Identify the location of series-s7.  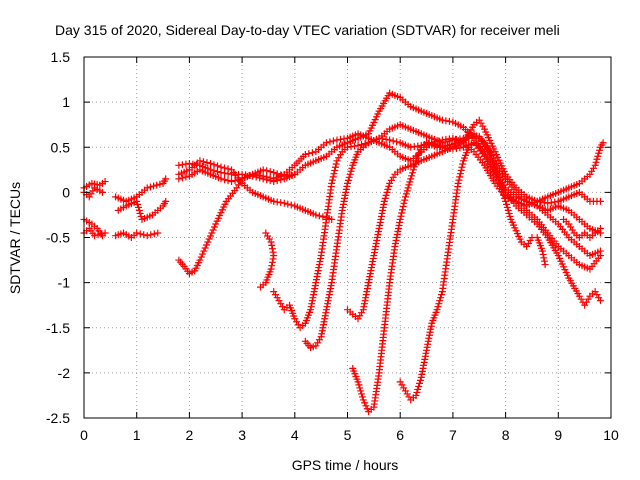
(142, 210).